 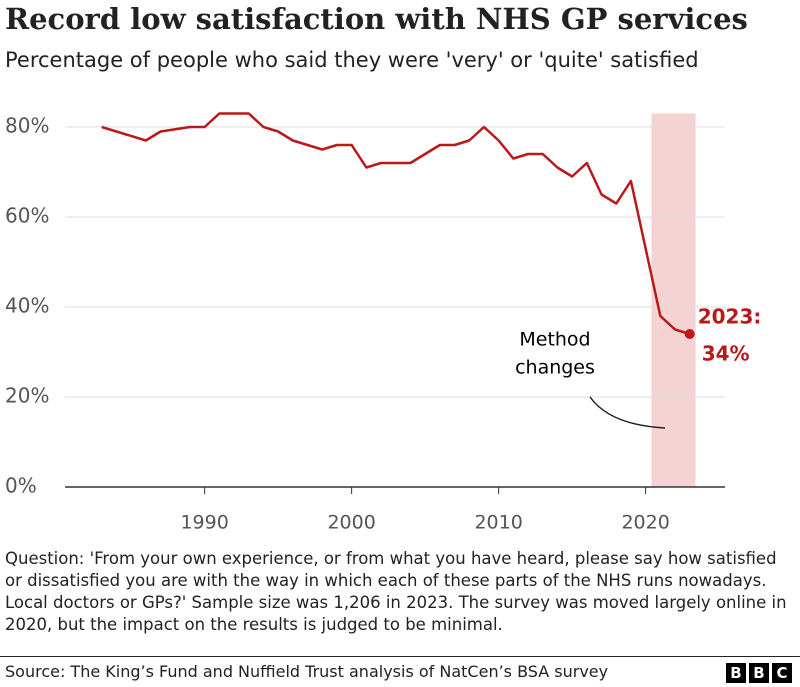 What do you see at coordinates (726, 354) in the screenshot?
I see `end-label: 34%` at bounding box center [726, 354].